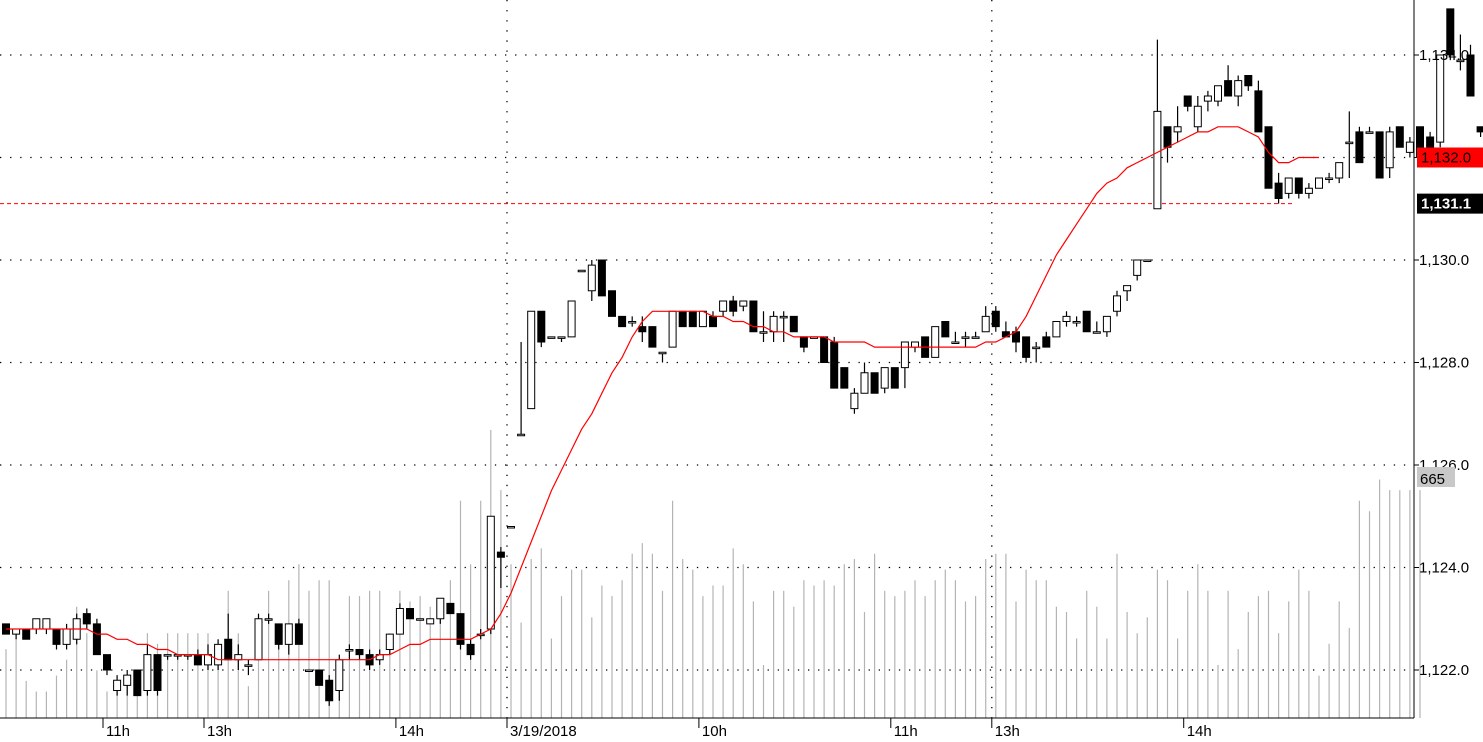 This screenshot has height=742, width=1483. Describe the element at coordinates (1444, 670) in the screenshot. I see `y-tick-label: 1,122.0` at that location.